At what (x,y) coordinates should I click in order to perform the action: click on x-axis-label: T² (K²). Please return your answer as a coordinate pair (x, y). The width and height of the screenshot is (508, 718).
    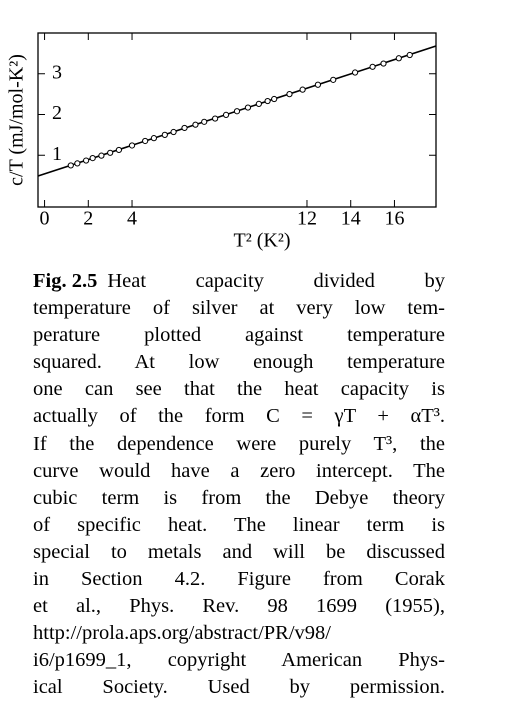
    Looking at the image, I should click on (262, 241).